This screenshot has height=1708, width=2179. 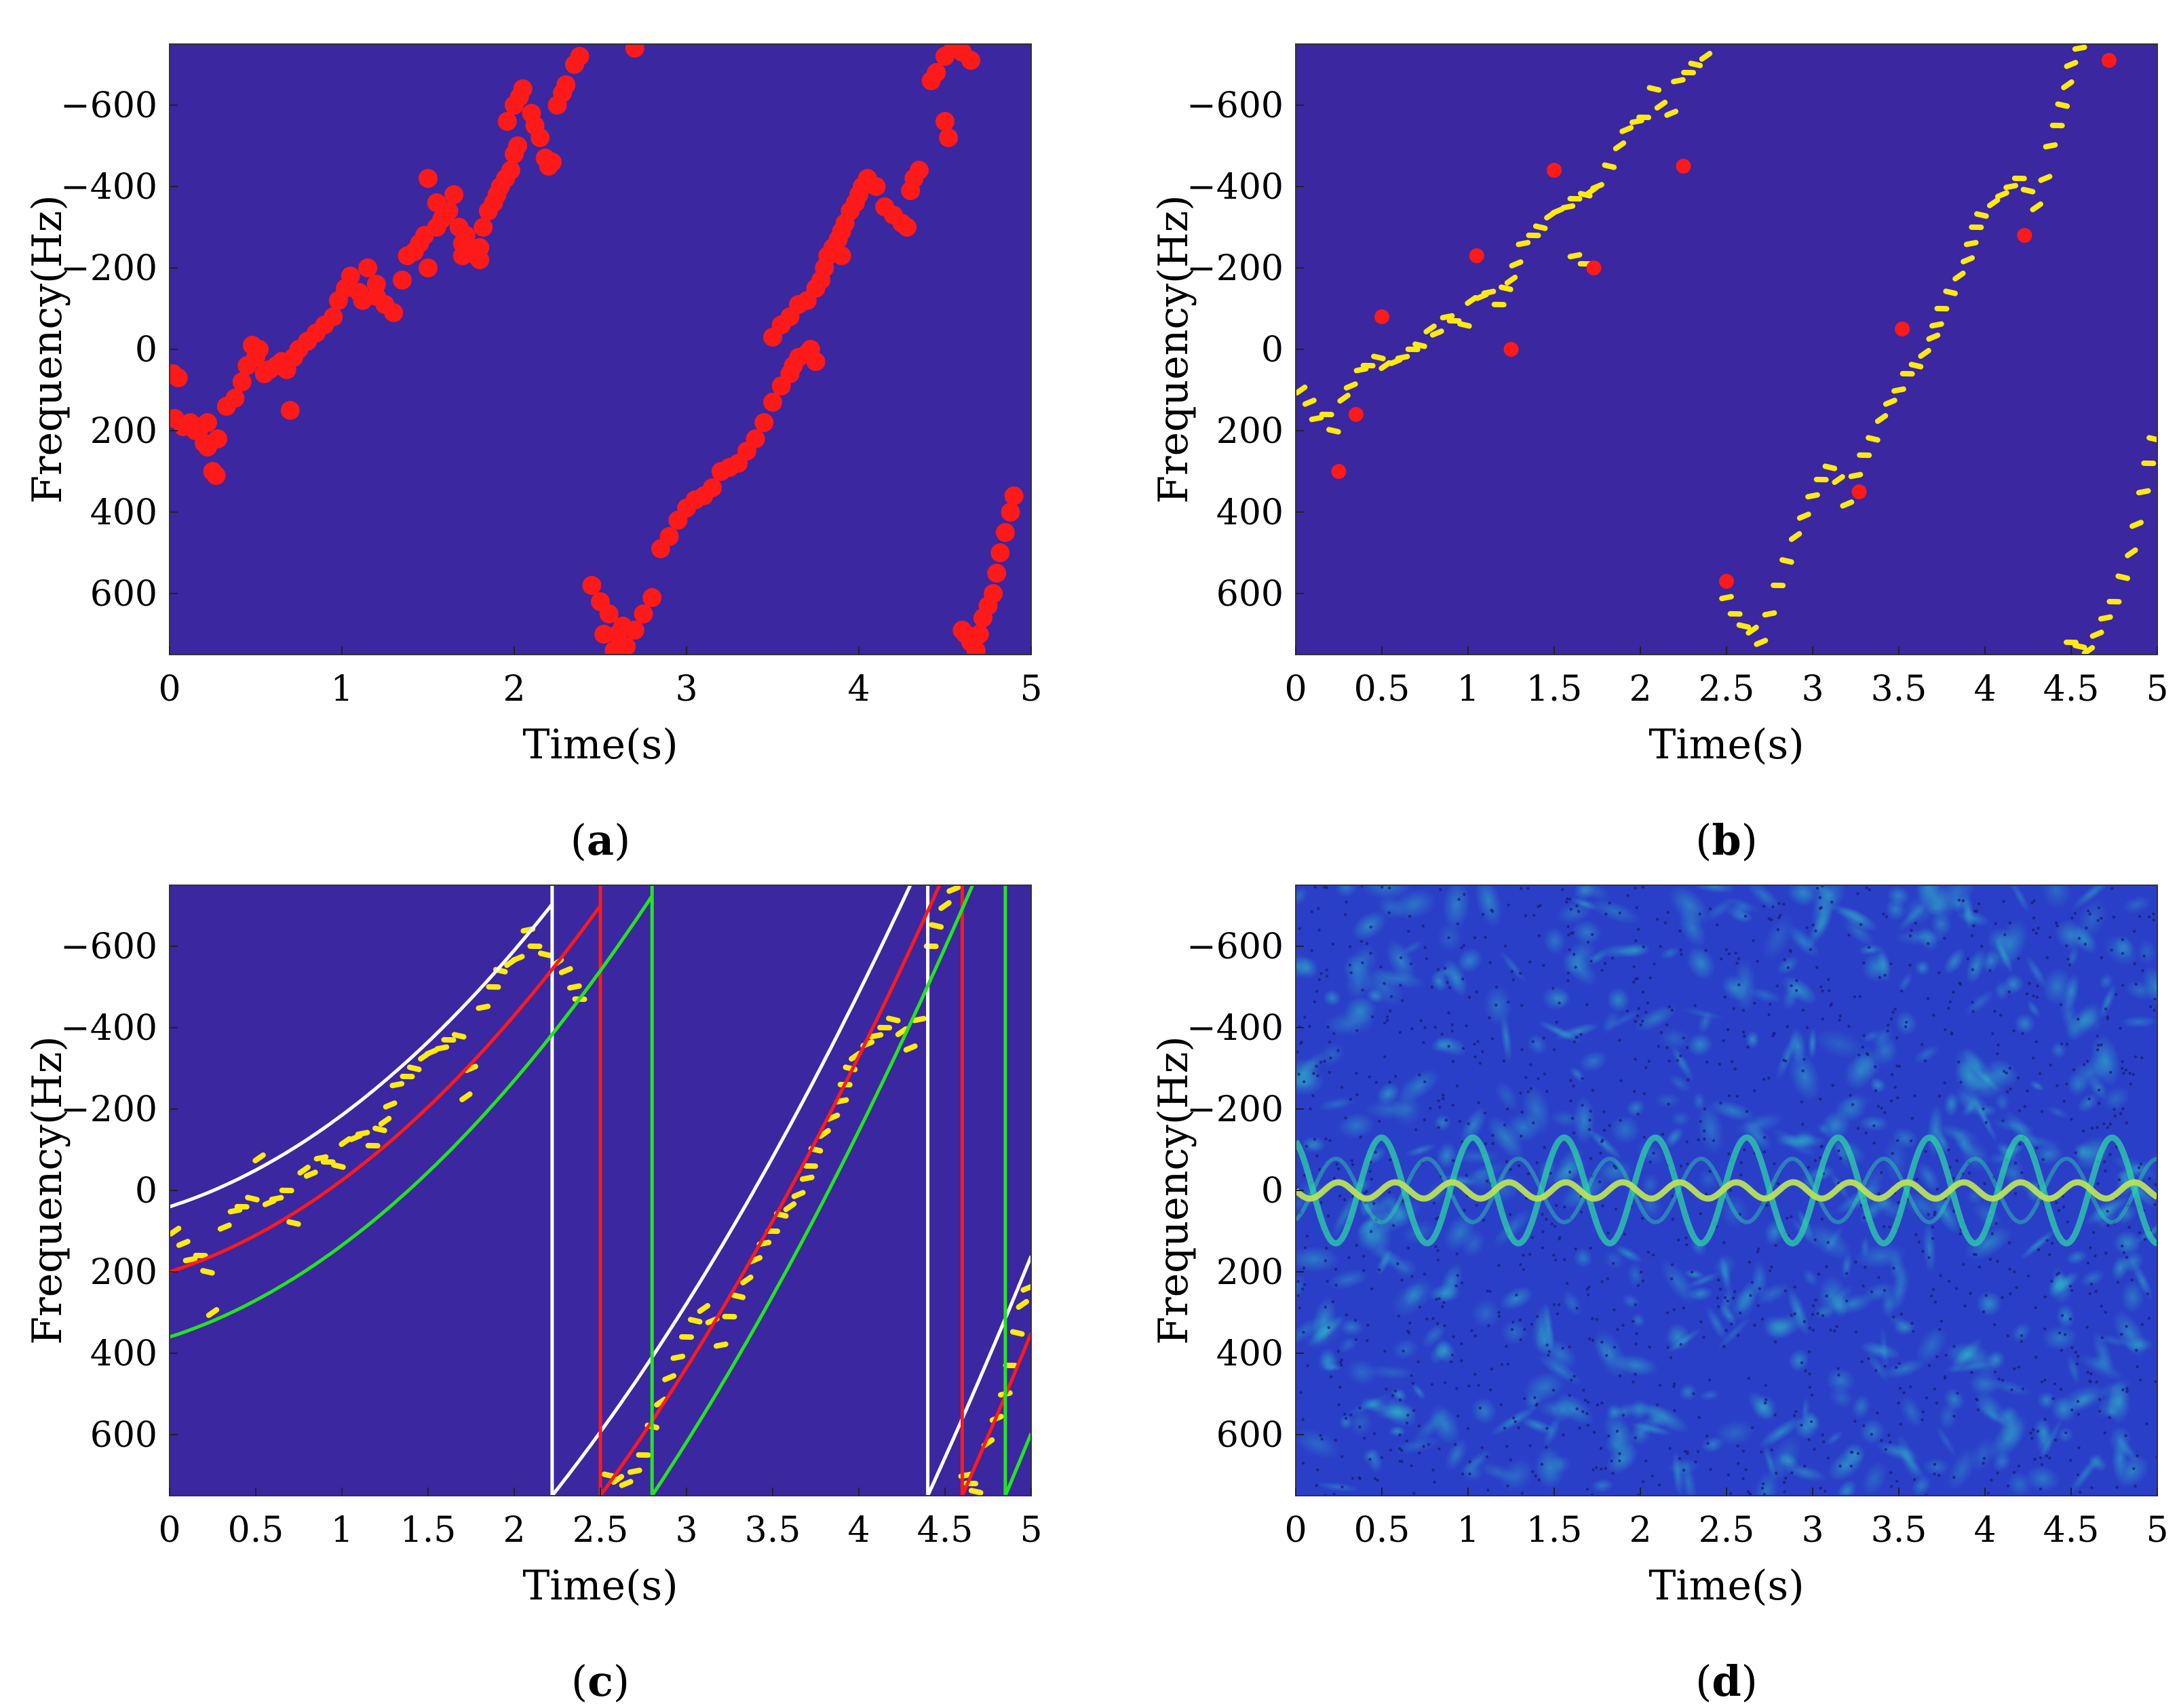 I want to click on x-tick-label: 2, so click(x=514, y=1530).